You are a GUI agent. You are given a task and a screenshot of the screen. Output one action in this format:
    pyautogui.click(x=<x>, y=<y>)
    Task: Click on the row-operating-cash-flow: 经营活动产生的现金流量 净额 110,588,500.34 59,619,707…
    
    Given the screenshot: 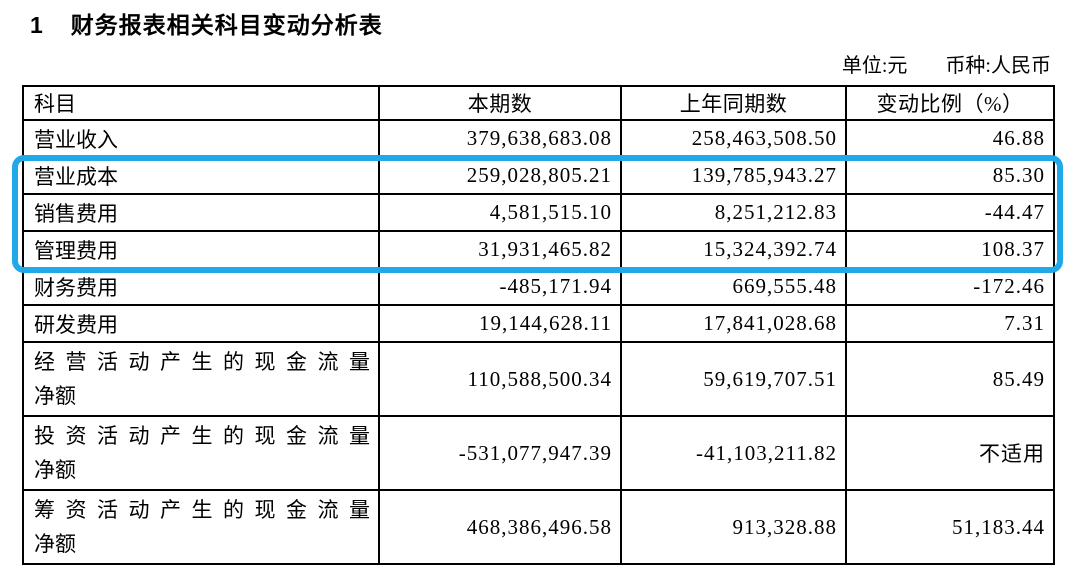 What is the action you would take?
    pyautogui.click(x=538, y=379)
    